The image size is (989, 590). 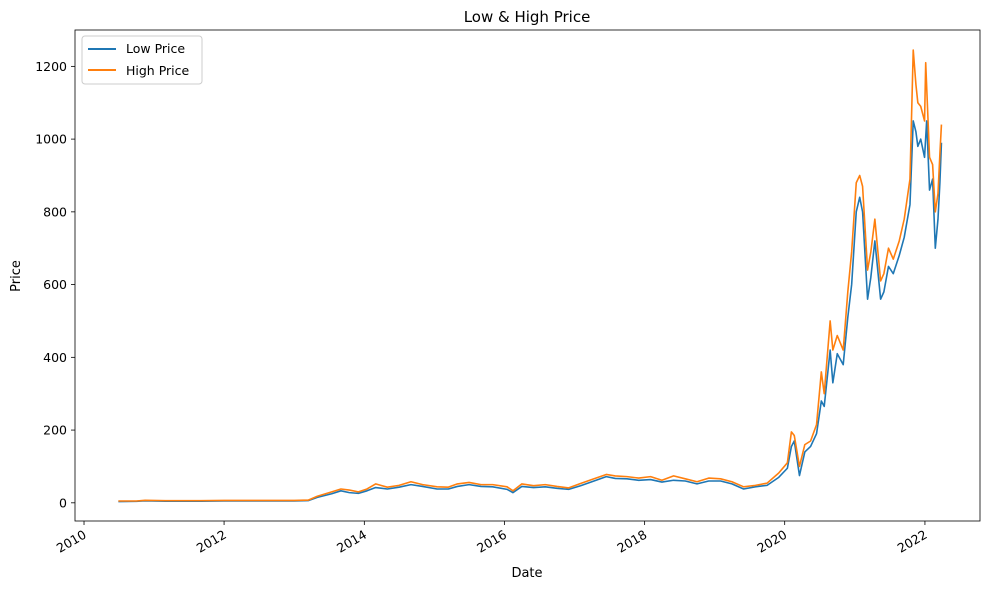 I want to click on y-tick-label: 800, so click(x=55, y=211).